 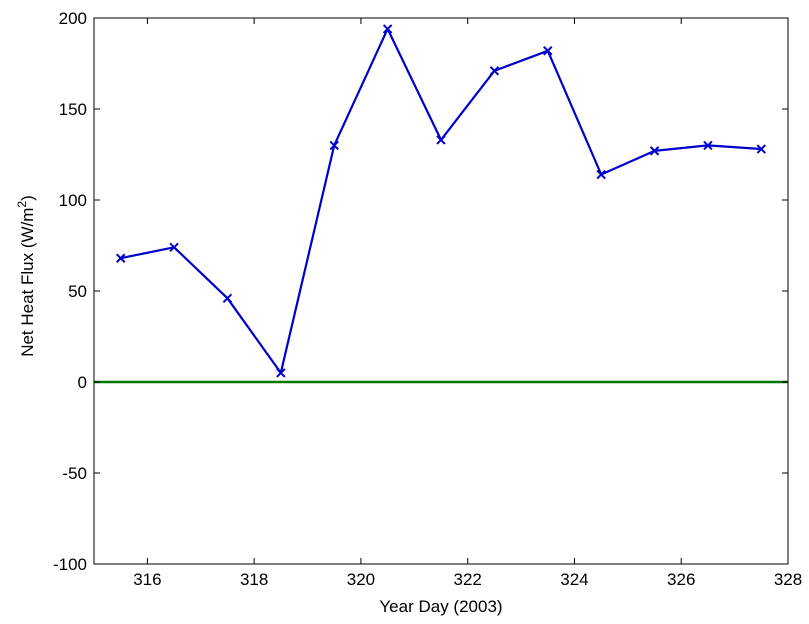 I want to click on y-tick-label: 200, so click(x=73, y=18).